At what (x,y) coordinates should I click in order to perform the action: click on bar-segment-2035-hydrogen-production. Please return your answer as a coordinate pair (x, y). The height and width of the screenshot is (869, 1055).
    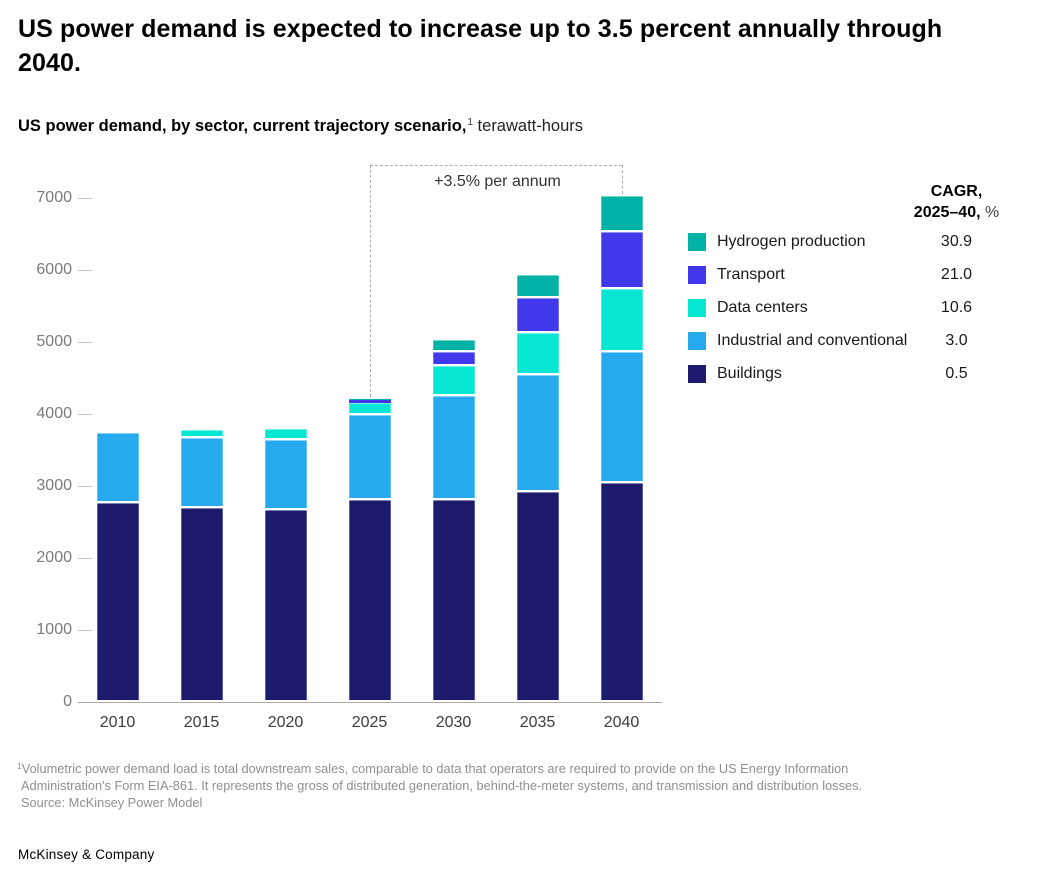
    Looking at the image, I should click on (537, 287).